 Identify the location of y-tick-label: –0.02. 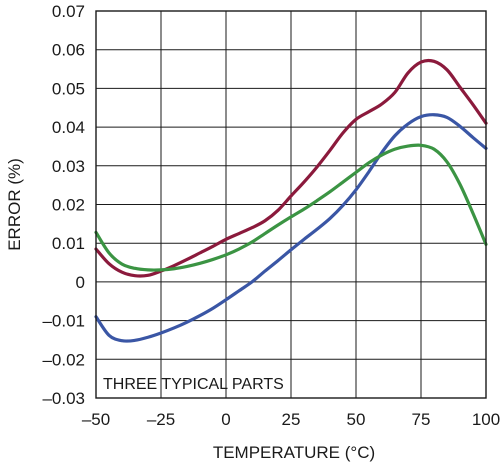
(63, 359).